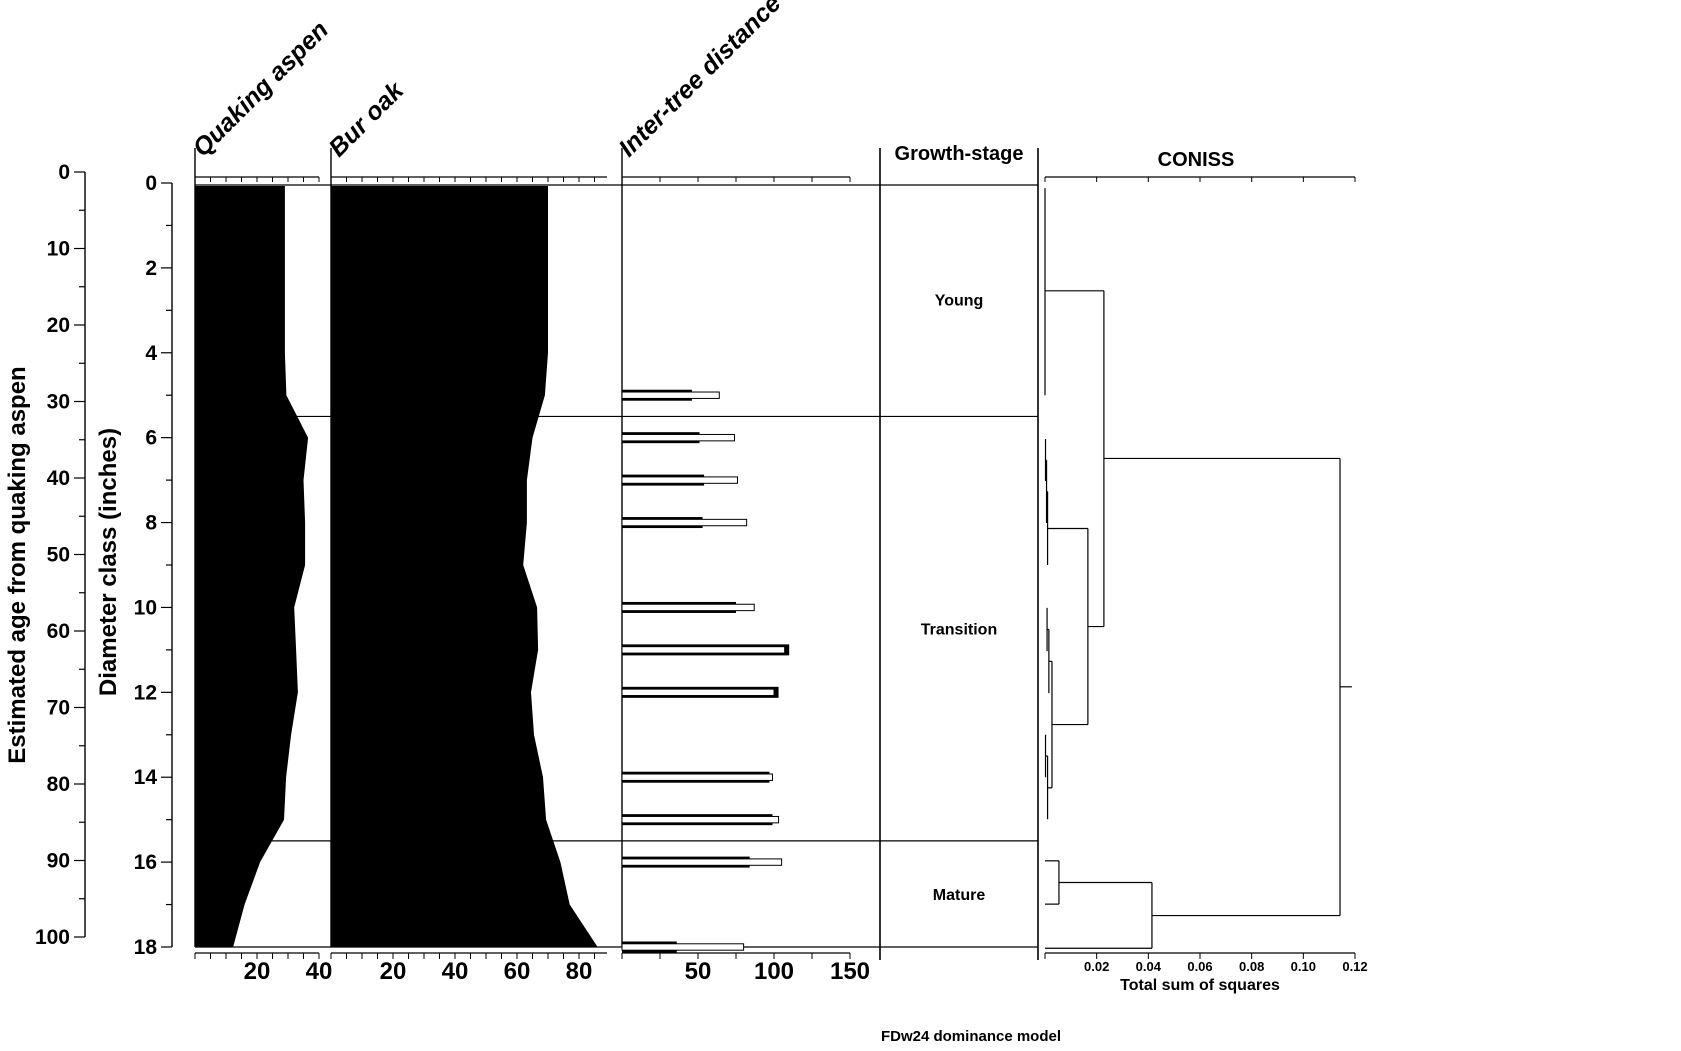 This screenshot has width=1681, height=1051. What do you see at coordinates (959, 301) in the screenshot?
I see `zone-label-young: Young` at bounding box center [959, 301].